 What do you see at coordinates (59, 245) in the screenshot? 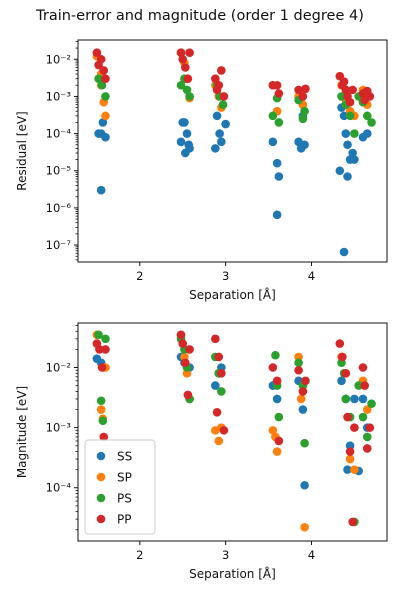
I see `y-tick-label: 10⁻⁷` at bounding box center [59, 245].